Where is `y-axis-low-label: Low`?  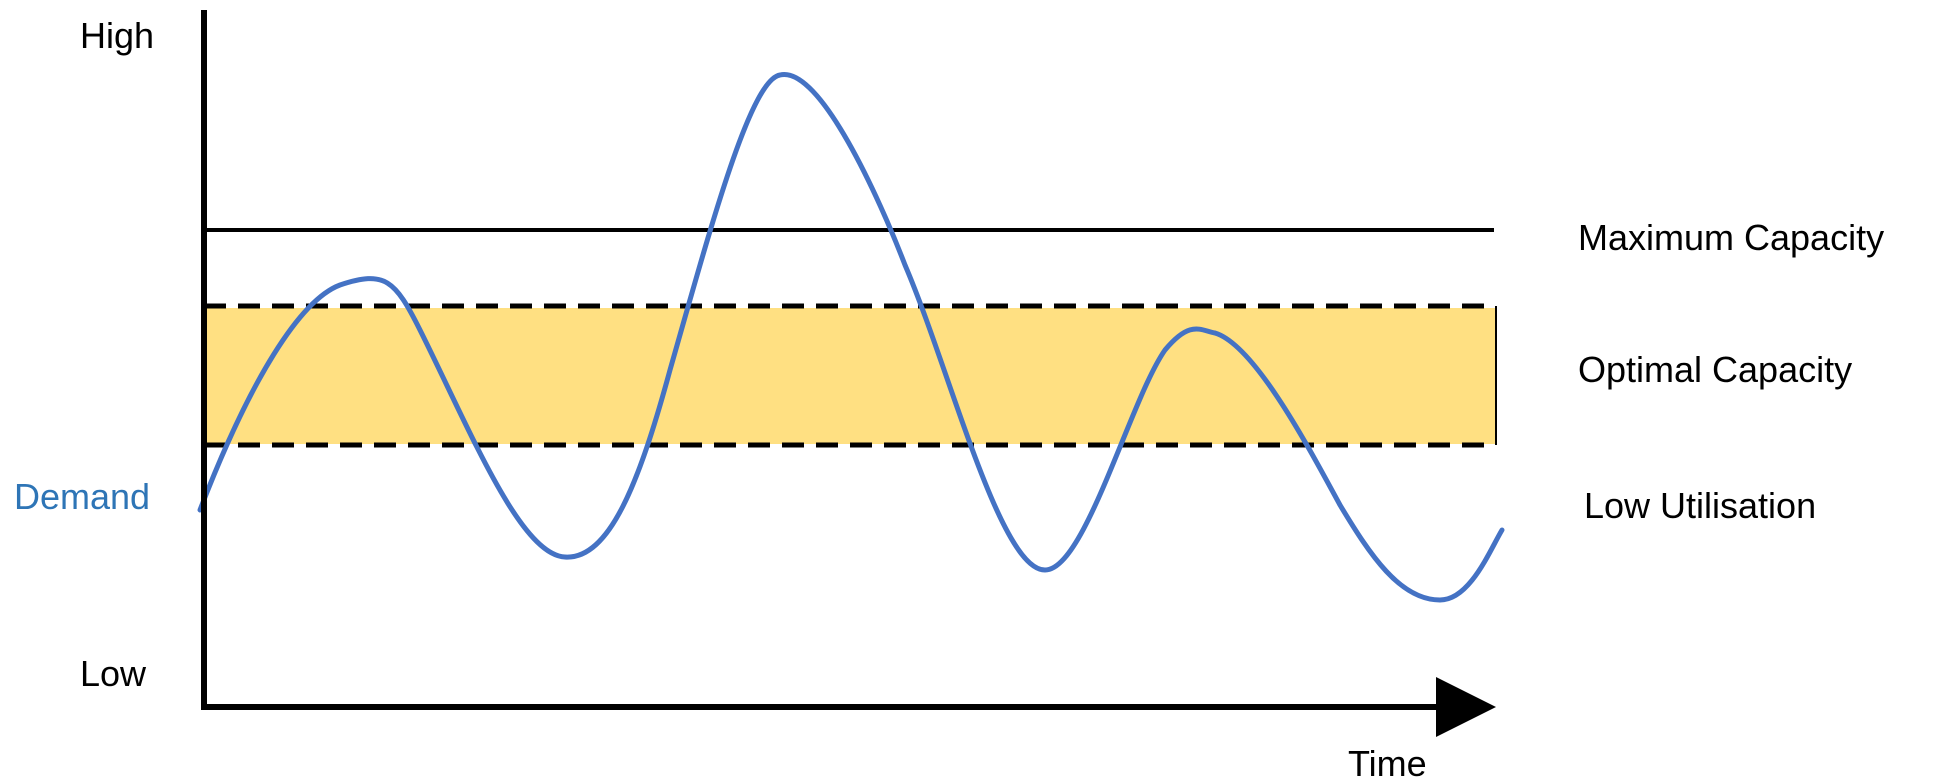 y-axis-low-label: Low is located at coordinates (113, 673).